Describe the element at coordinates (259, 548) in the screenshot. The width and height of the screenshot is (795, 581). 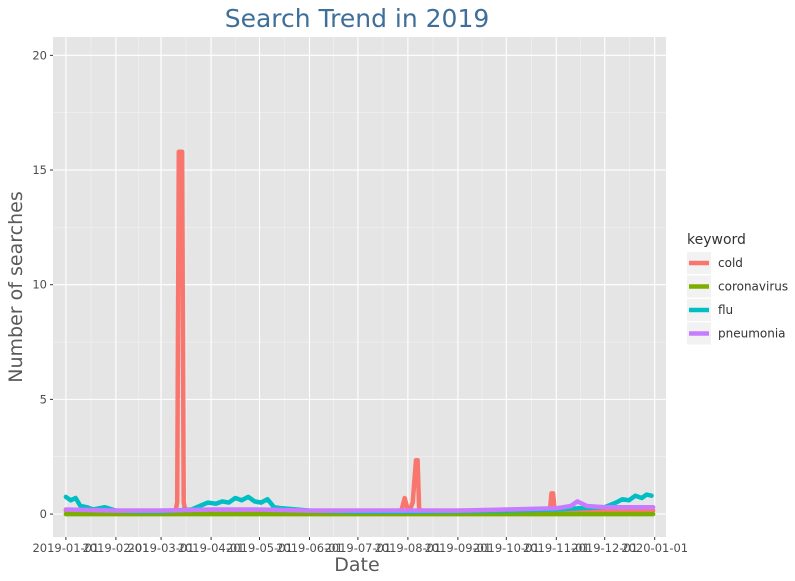
I see `x-tick-label: 2019-05-01` at that location.